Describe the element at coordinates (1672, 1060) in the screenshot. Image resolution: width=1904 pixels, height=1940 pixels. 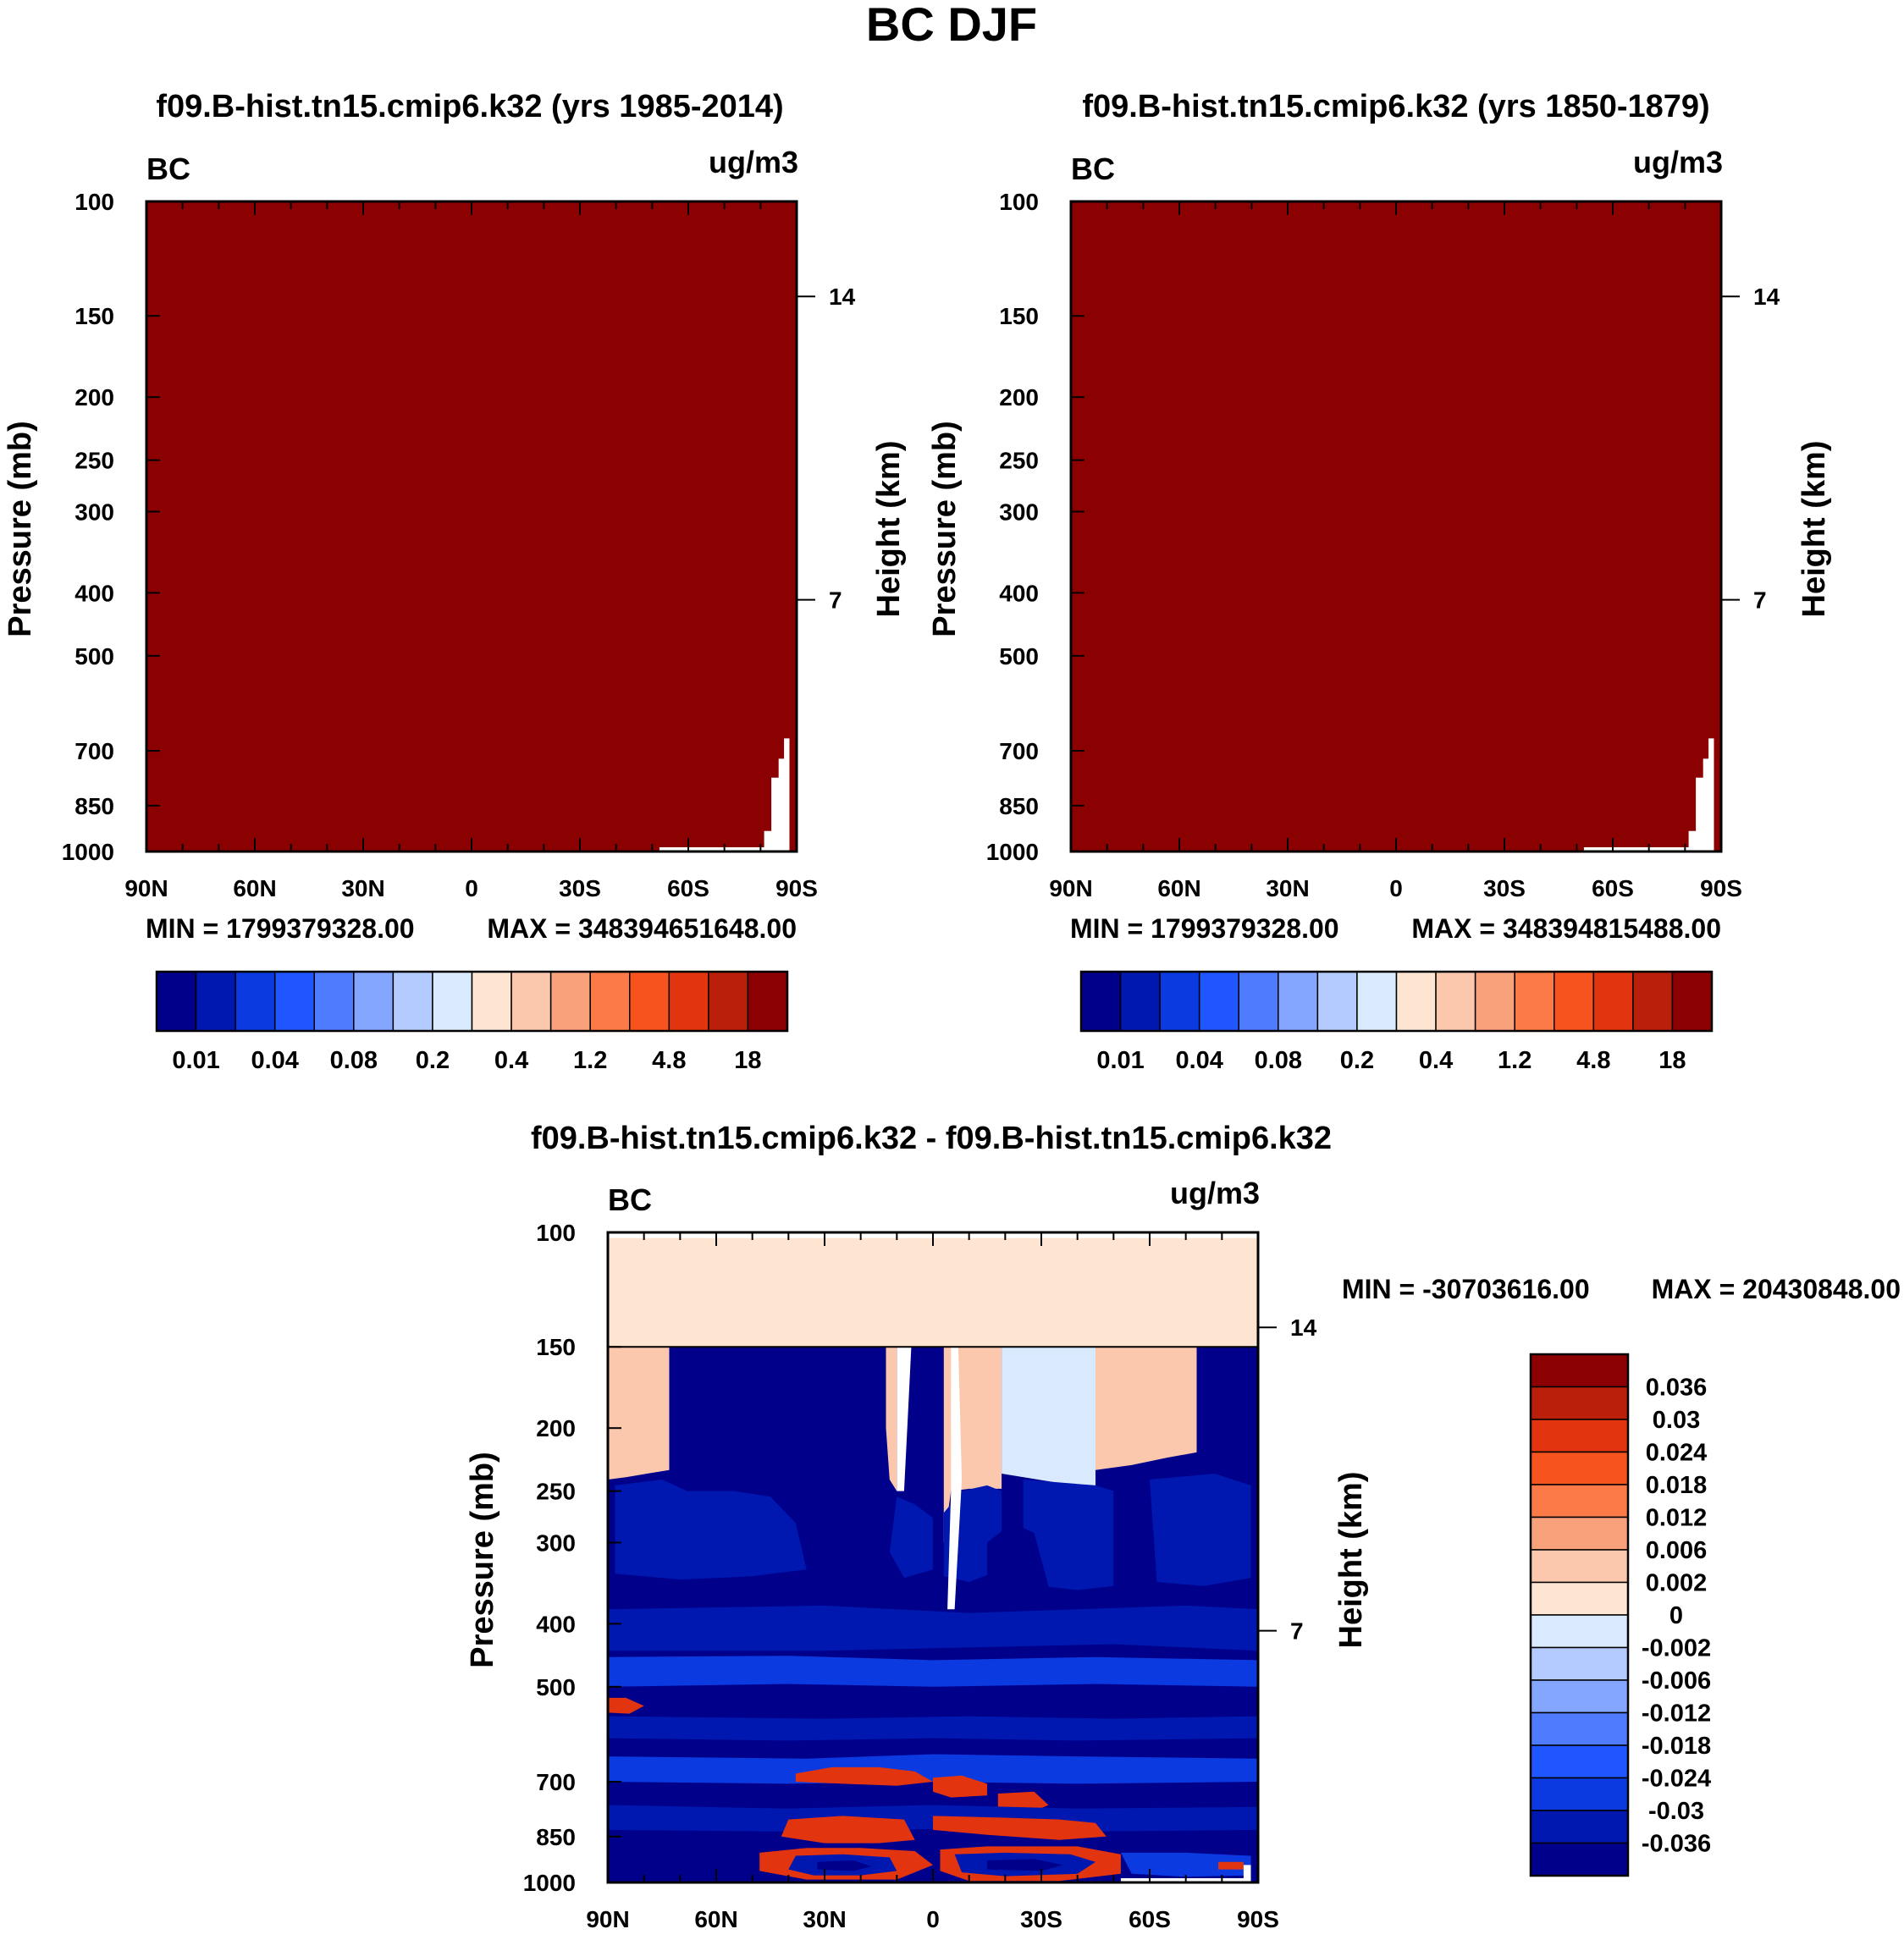
I see `panel-2-colorbar-label: 18` at that location.